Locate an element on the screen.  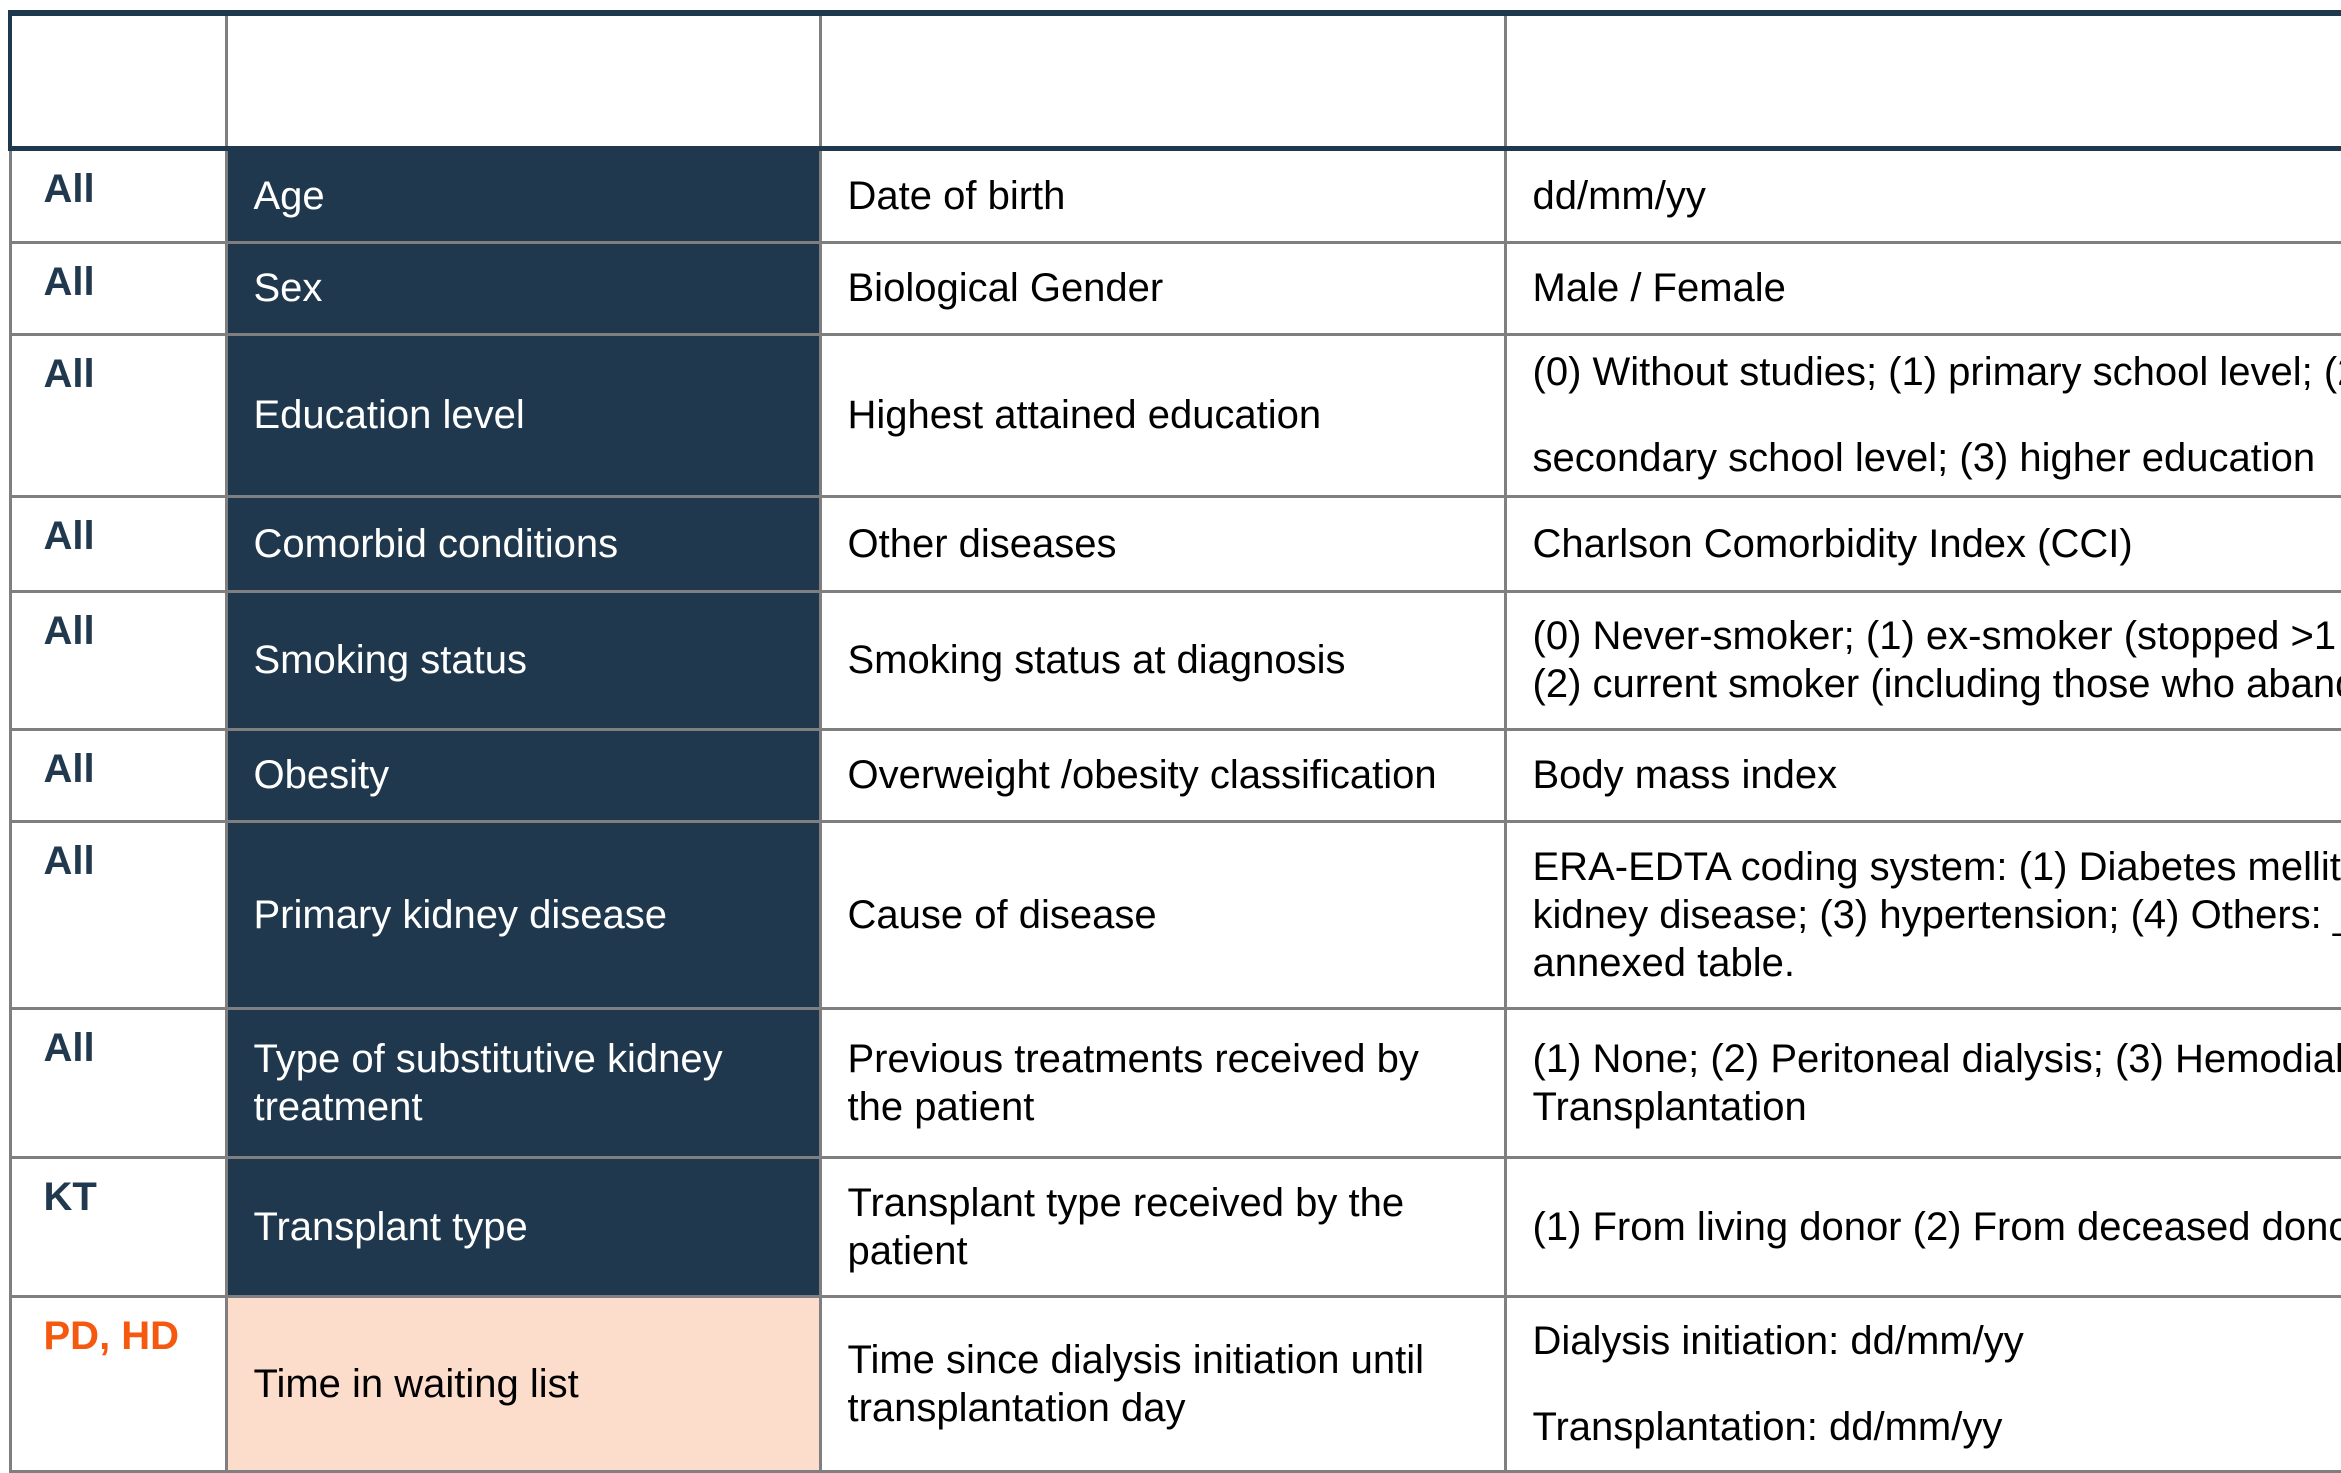
variable-cell: Smoking status is located at coordinates (523, 660).